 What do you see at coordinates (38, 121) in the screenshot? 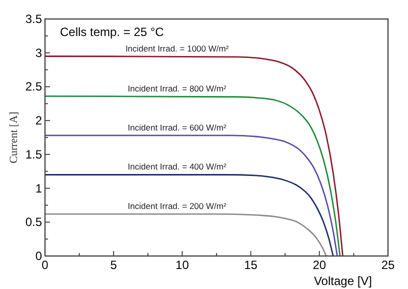
I see `y-tick-label: 2` at bounding box center [38, 121].